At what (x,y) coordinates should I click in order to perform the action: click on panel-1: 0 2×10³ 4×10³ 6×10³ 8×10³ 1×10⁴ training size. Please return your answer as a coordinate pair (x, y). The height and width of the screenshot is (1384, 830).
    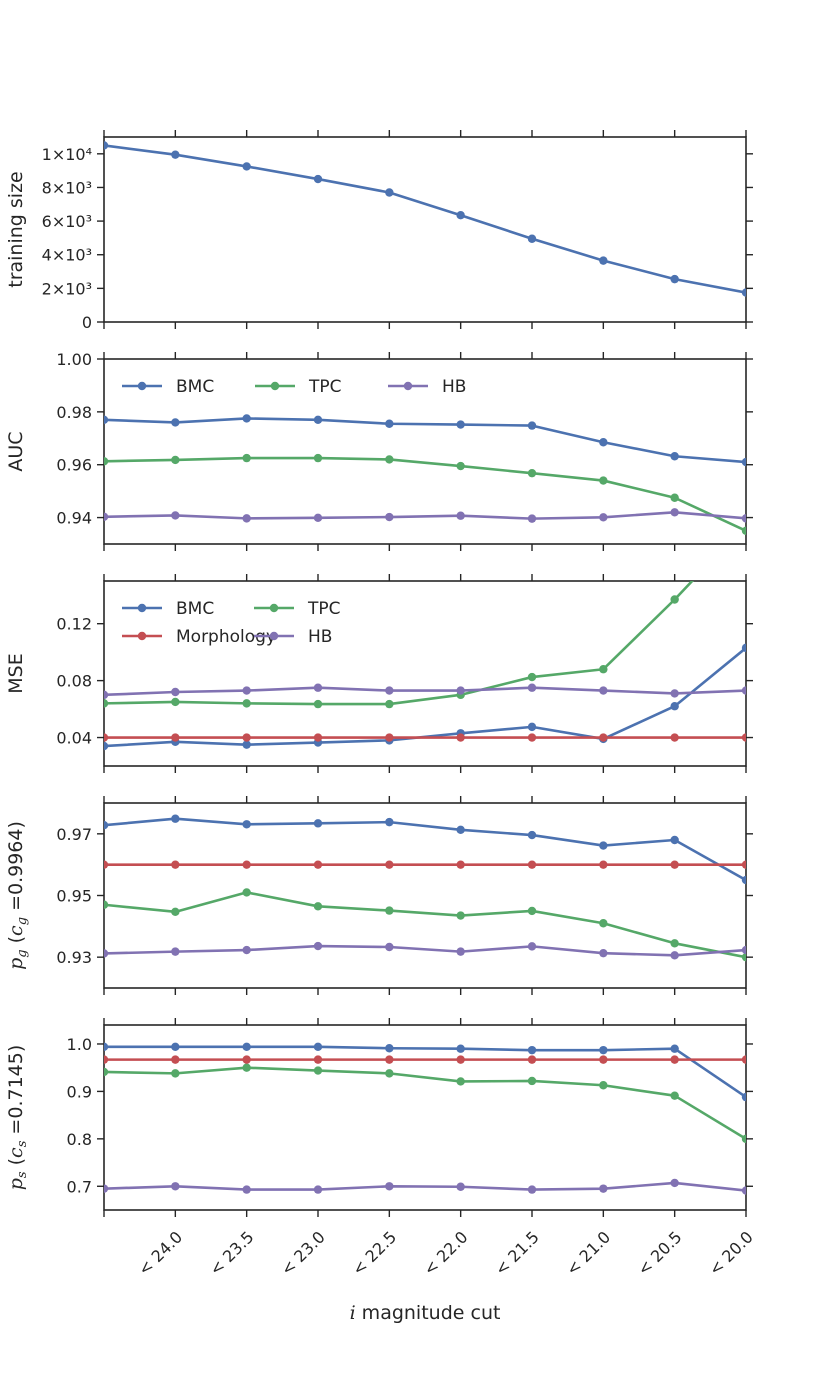
    Looking at the image, I should click on (379, 231).